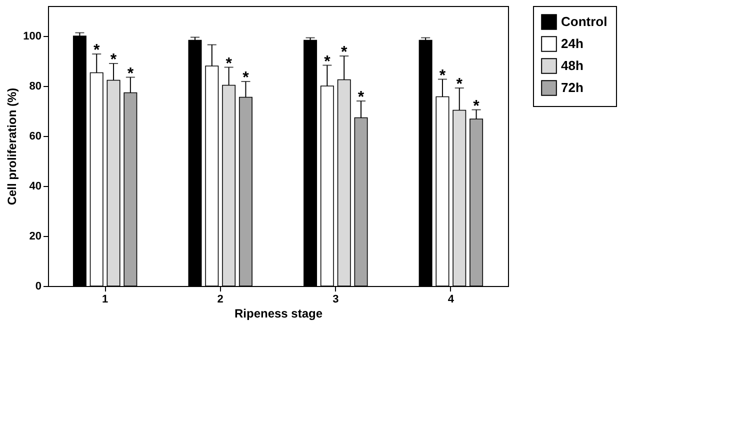 The width and height of the screenshot is (747, 443). What do you see at coordinates (572, 43) in the screenshot?
I see `legend-label: 24h` at bounding box center [572, 43].